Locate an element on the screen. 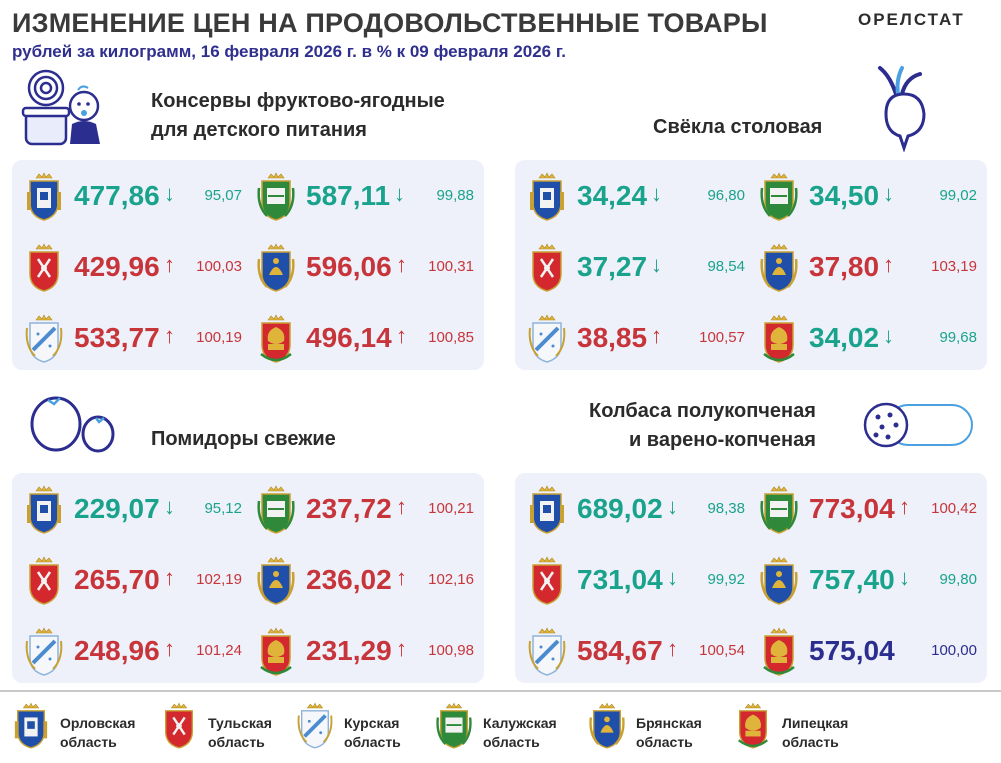  price-value: 773,04 is located at coordinates (852, 508).